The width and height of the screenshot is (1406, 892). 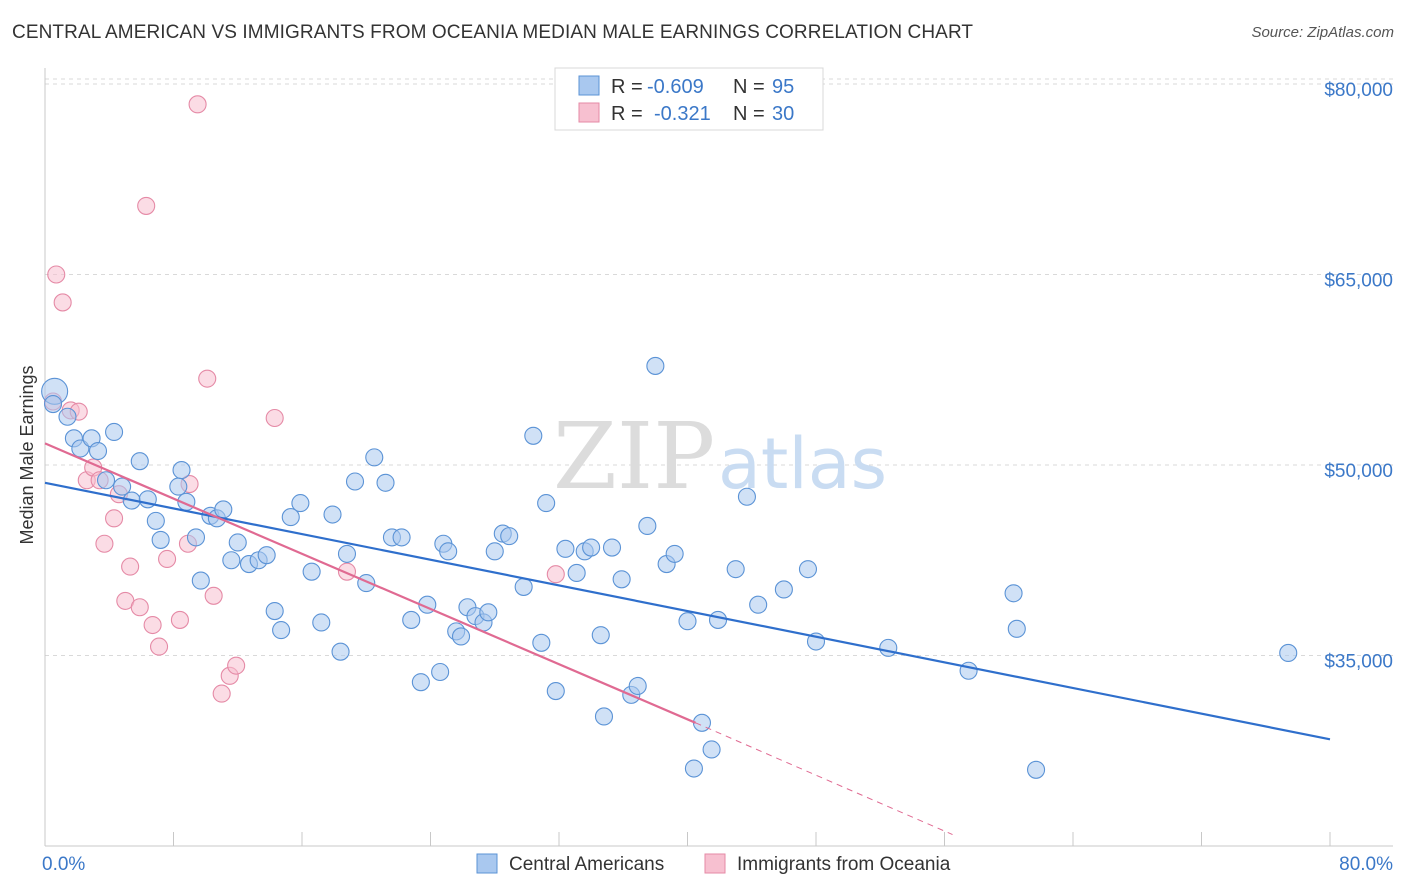 I want to click on legend-r-value-1: -0.609, so click(x=675, y=87).